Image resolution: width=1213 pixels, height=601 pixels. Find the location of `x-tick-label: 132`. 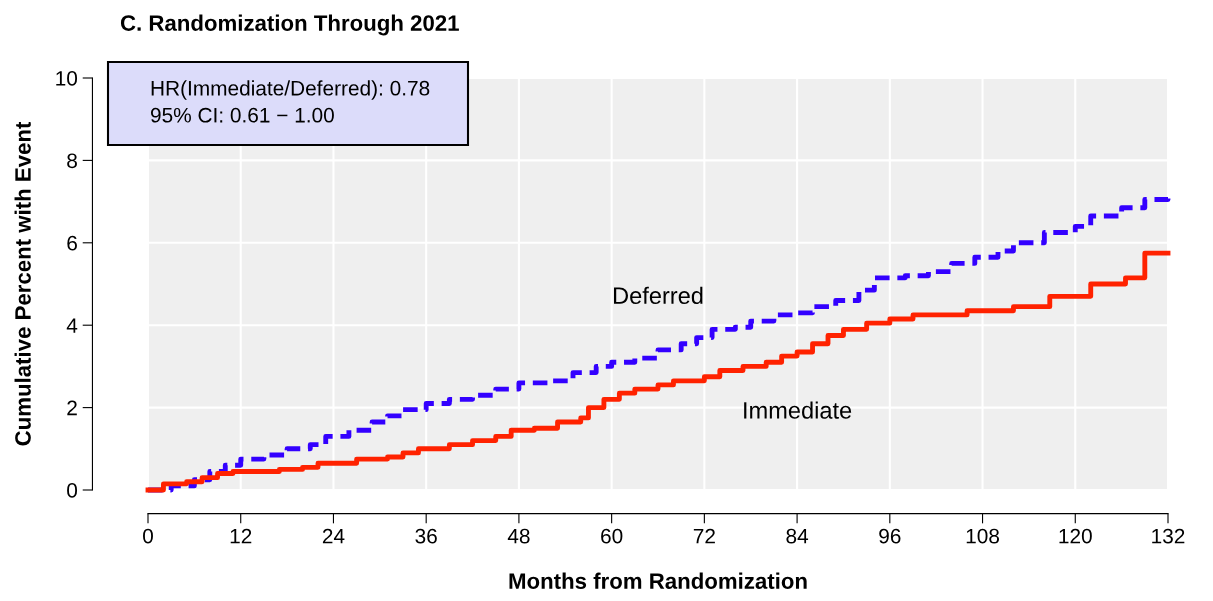

x-tick-label: 132 is located at coordinates (1168, 536).